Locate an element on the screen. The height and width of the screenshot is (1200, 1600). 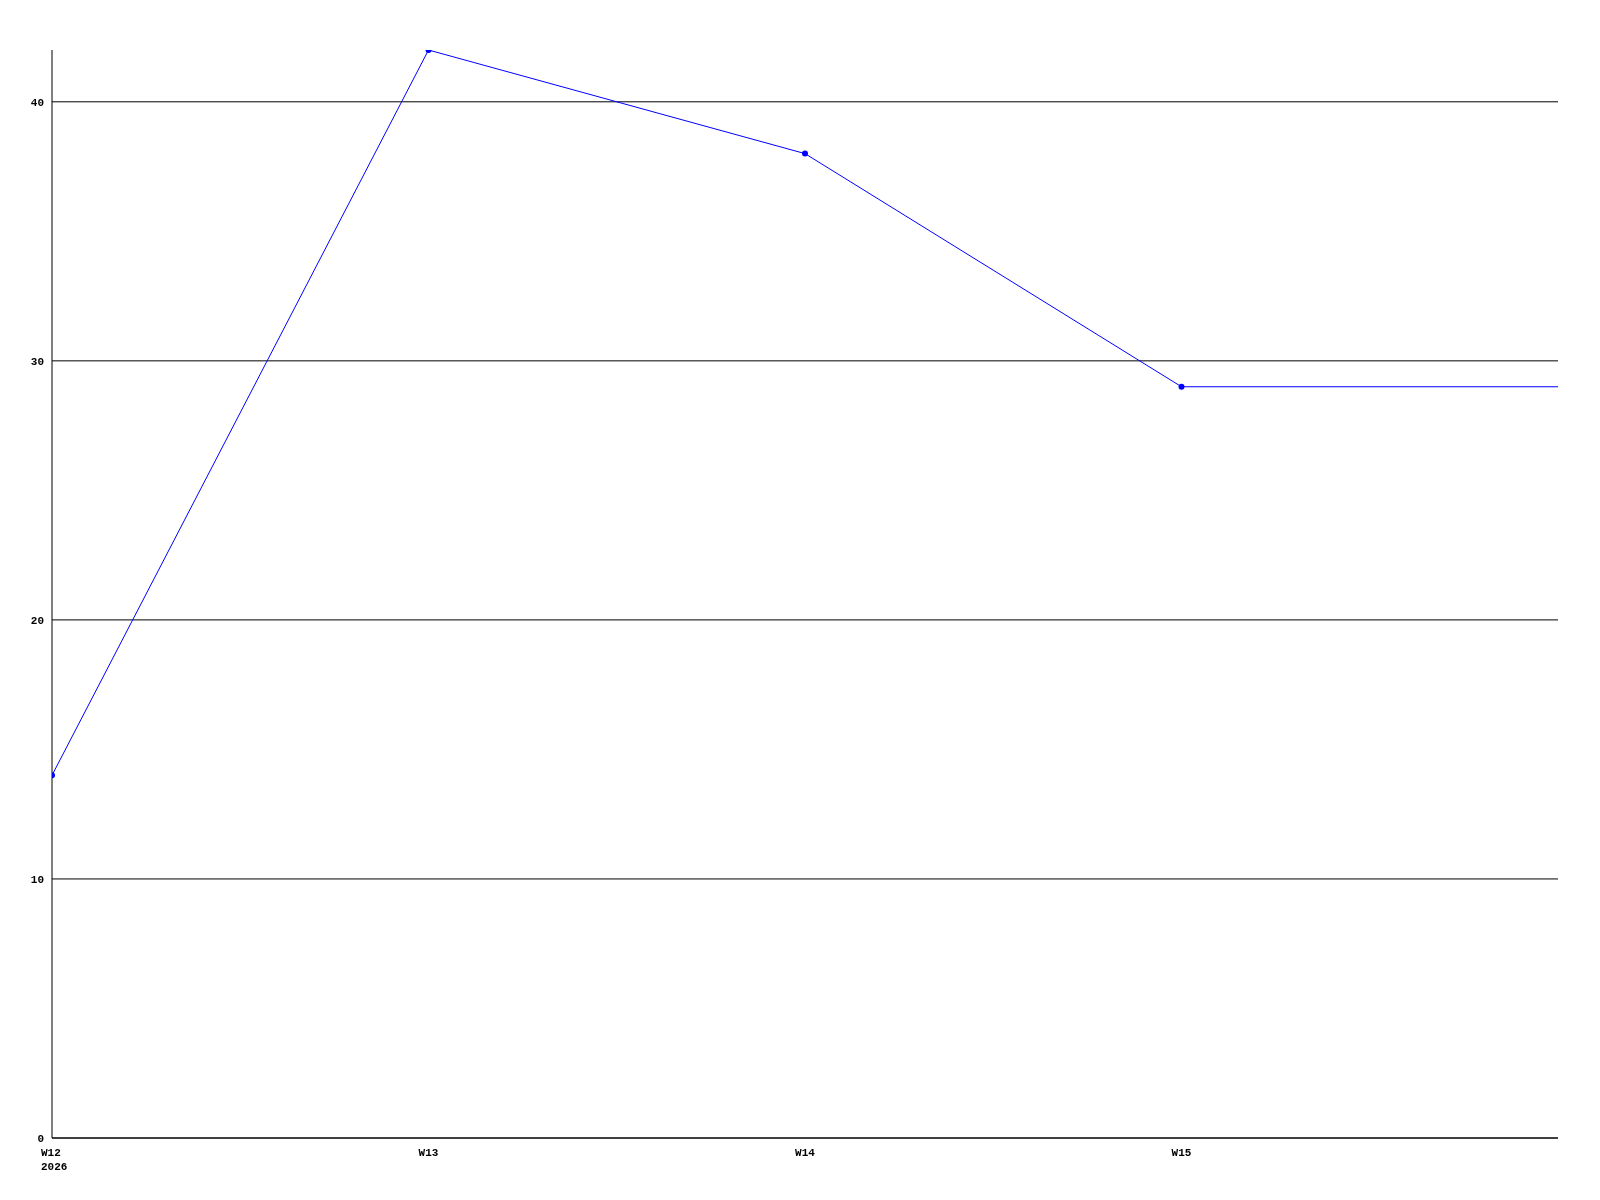
y-tick-label: 40 is located at coordinates (37, 102).